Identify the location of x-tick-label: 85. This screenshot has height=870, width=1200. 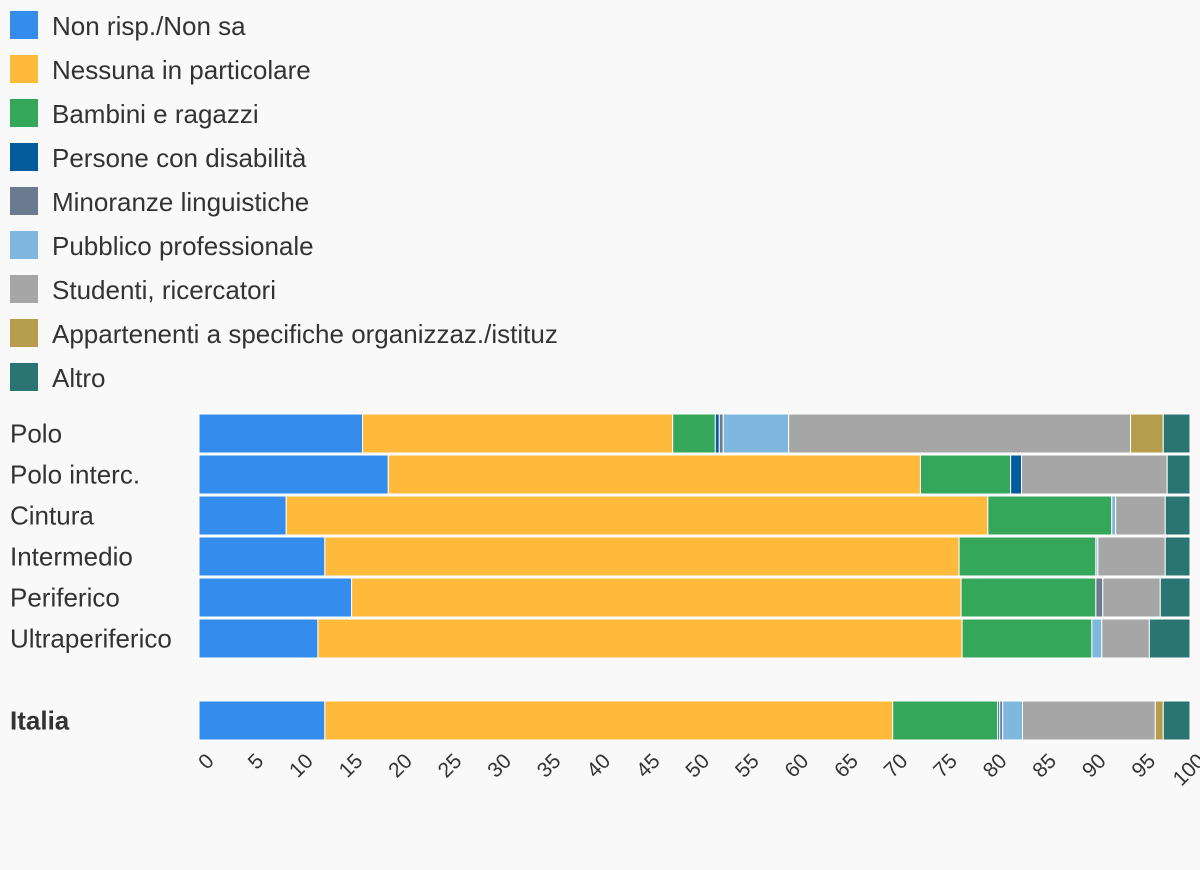
(1044, 765).